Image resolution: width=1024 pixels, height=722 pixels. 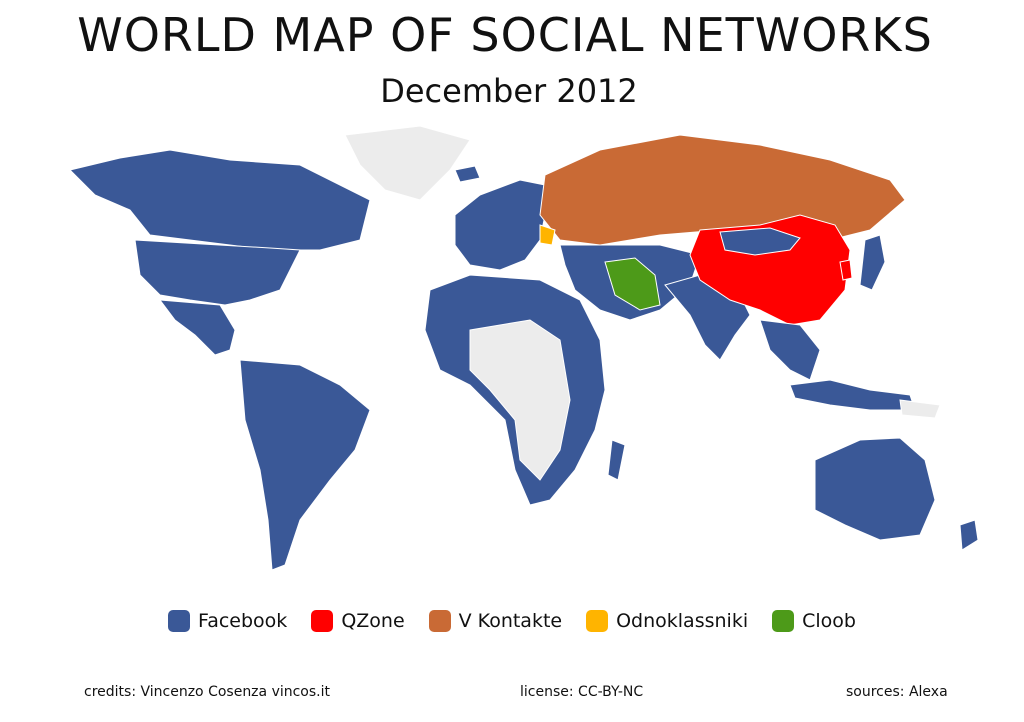 I want to click on legend-label-facebook: Facebook, so click(x=243, y=621).